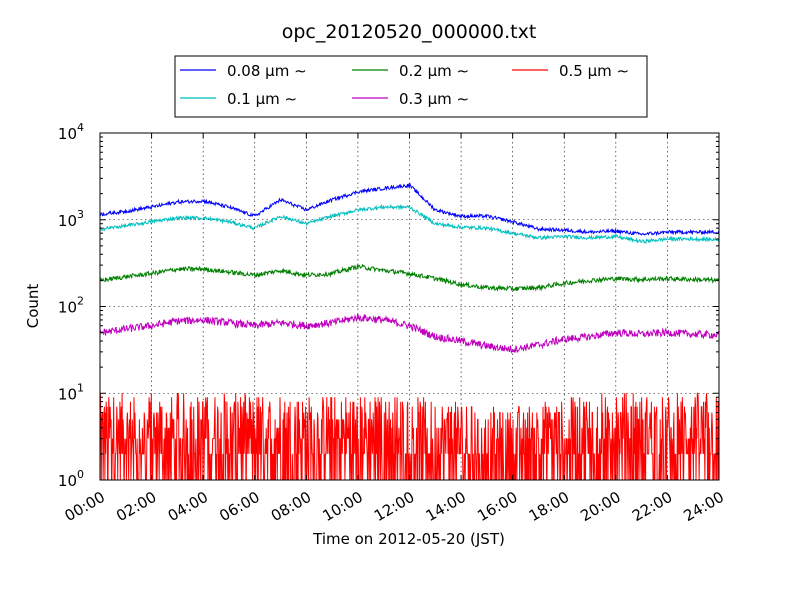  I want to click on legend-label-2: 0.1 µm ∼, so click(262, 99).